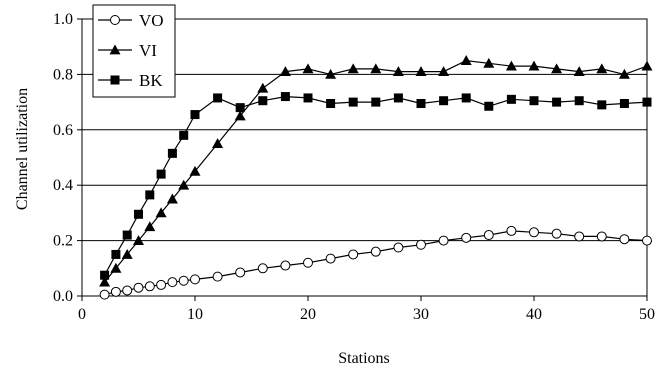 The image size is (668, 370). I want to click on x-axis-label: Stations, so click(364, 358).